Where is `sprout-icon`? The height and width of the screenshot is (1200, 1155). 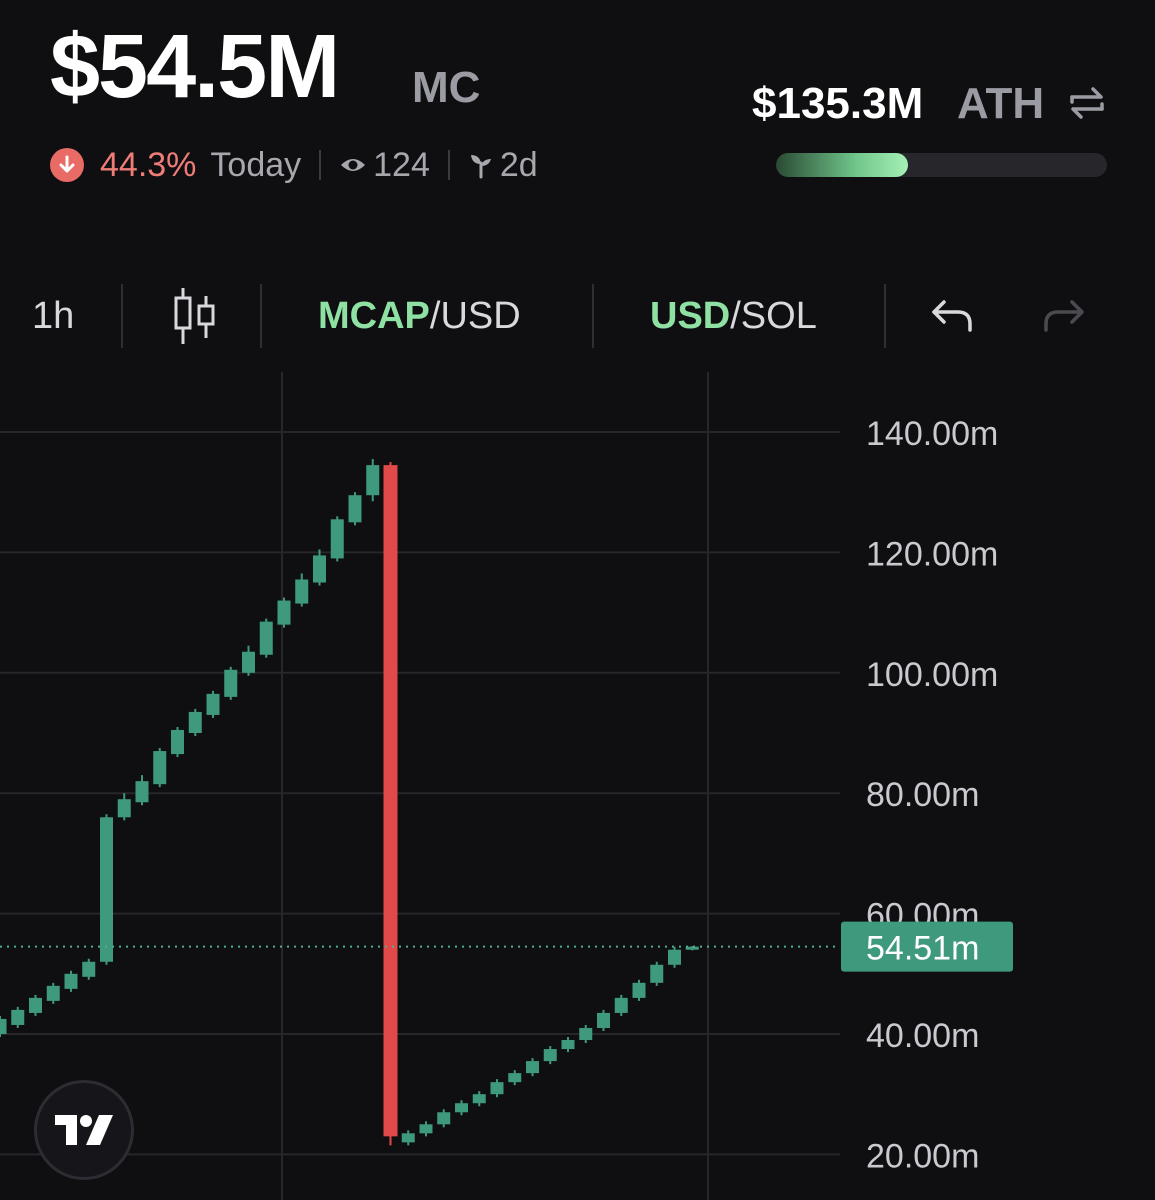 sprout-icon is located at coordinates (481, 165).